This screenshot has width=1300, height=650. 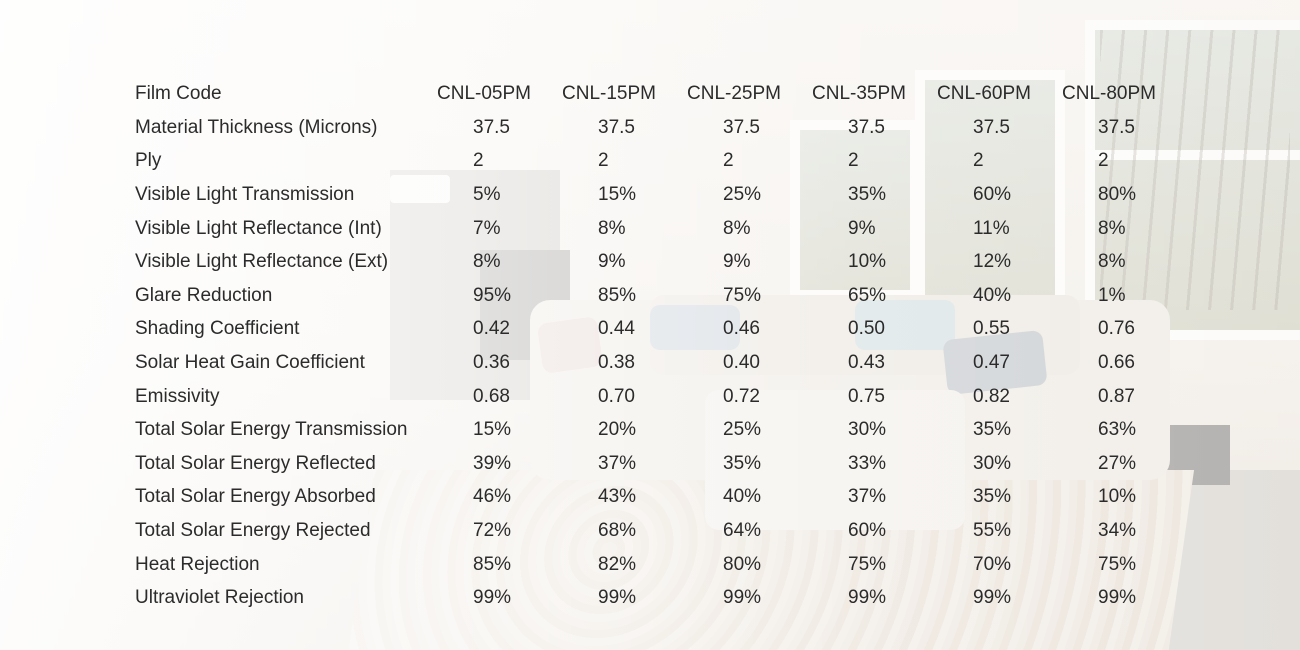 I want to click on table-cell: 0.75, so click(x=866, y=396).